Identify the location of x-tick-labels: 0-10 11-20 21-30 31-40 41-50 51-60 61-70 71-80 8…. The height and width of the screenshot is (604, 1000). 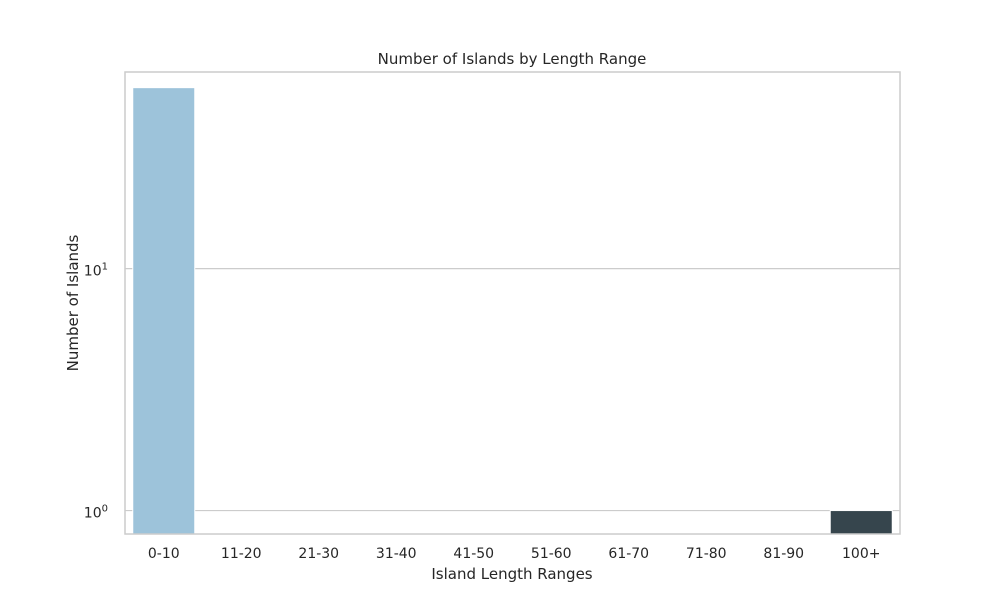
(514, 554).